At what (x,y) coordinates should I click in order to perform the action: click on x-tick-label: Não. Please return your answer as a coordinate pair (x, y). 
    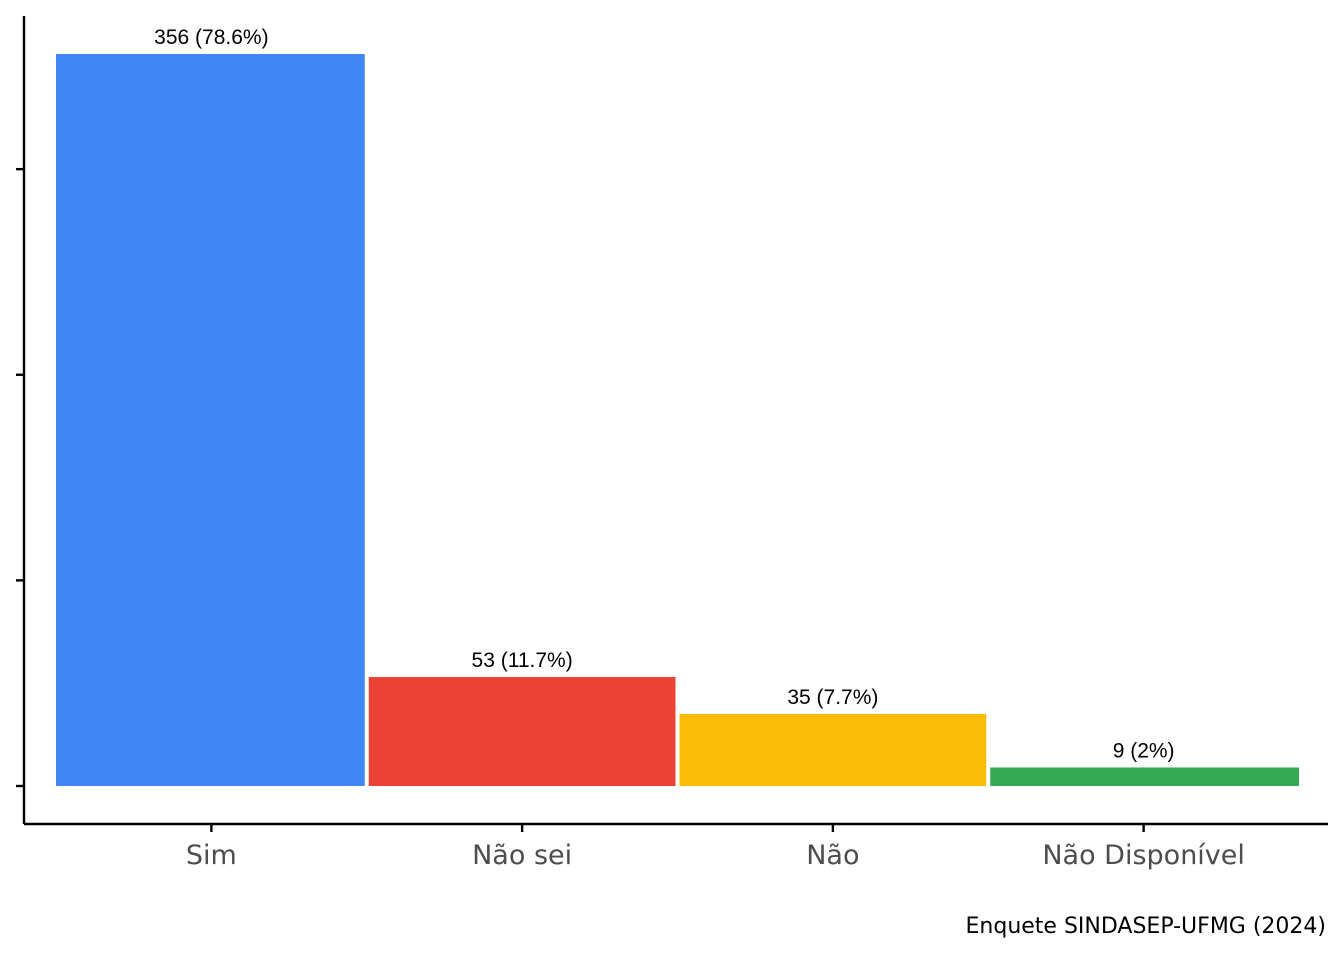
    Looking at the image, I should click on (832, 855).